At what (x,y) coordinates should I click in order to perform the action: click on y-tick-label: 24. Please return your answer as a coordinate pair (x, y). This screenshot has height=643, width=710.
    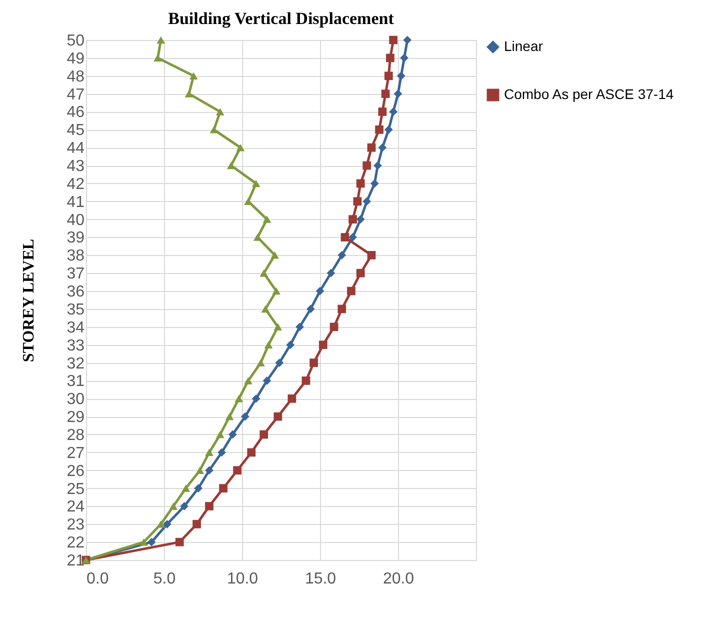
    Looking at the image, I should click on (75, 507).